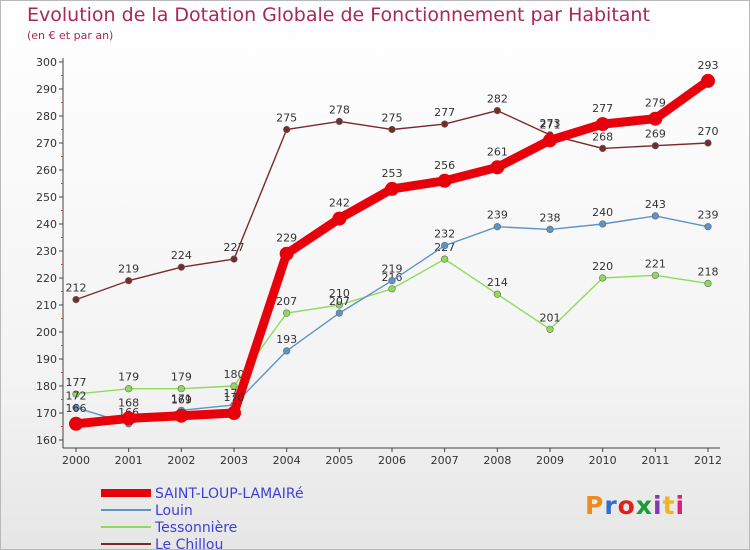  I want to click on logo-letter: o, so click(626, 505).